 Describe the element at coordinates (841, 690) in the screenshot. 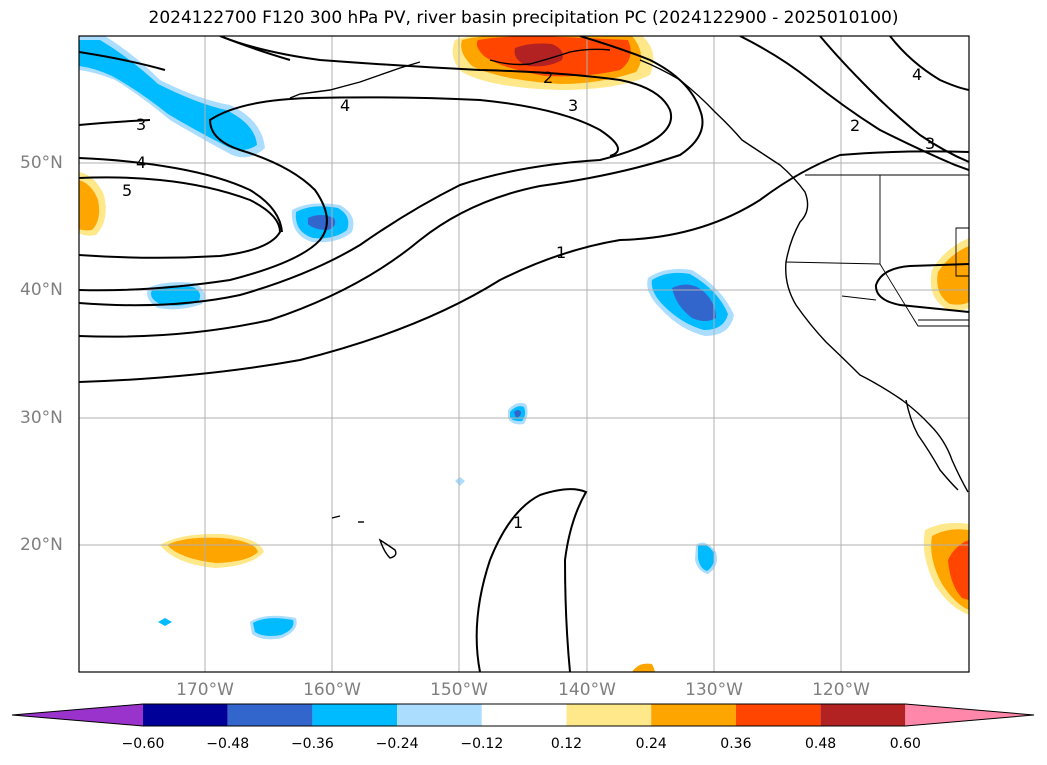

I see `lon-label: 120°W` at that location.